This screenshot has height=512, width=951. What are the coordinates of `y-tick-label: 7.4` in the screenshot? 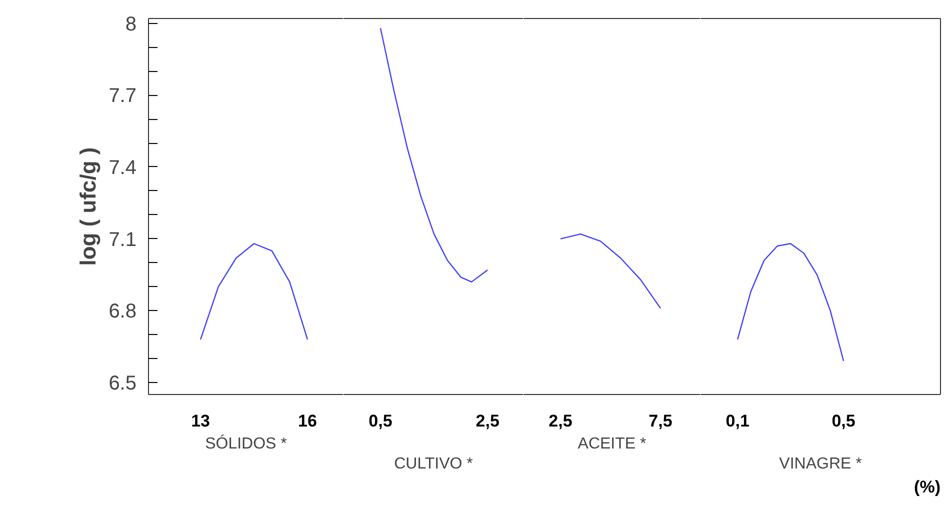 It's located at (122, 167).